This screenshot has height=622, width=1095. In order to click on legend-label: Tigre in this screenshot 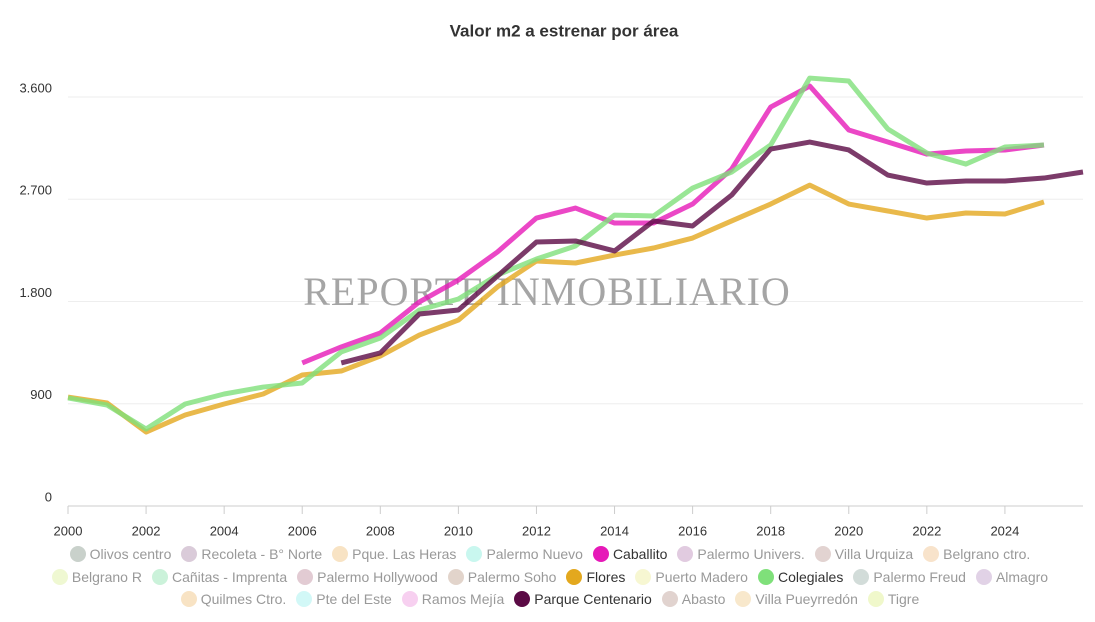, I will do `click(903, 599)`.